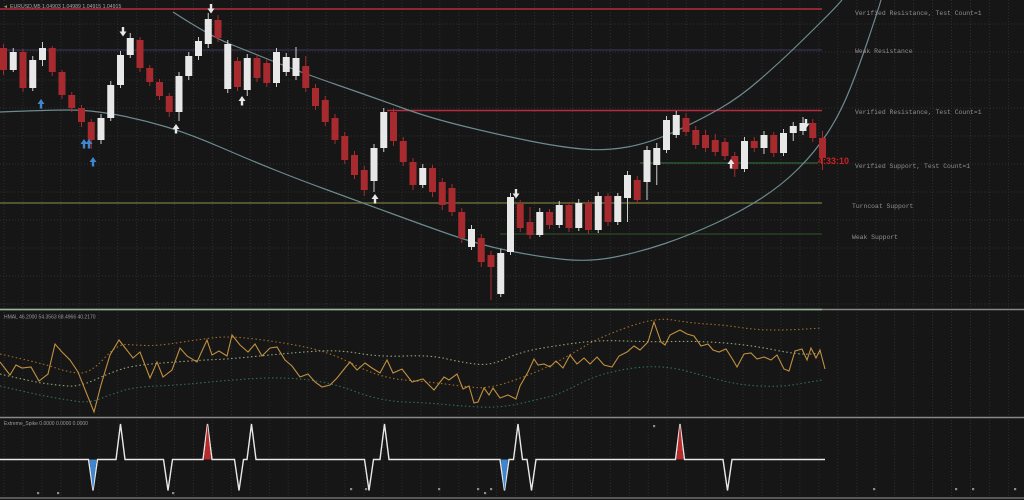 The width and height of the screenshot is (1024, 500). I want to click on svg-text: Turncoat Support, so click(883, 206).